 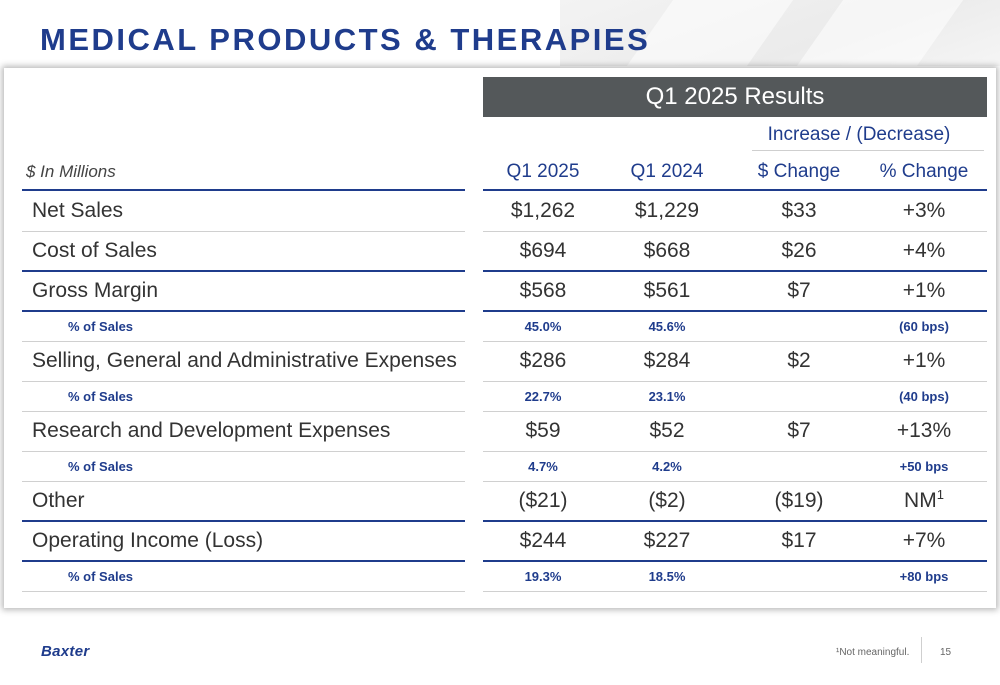 What do you see at coordinates (500, 541) in the screenshot?
I see `table-row: Operating Income (Loss) $244 $227 $17 +7%` at bounding box center [500, 541].